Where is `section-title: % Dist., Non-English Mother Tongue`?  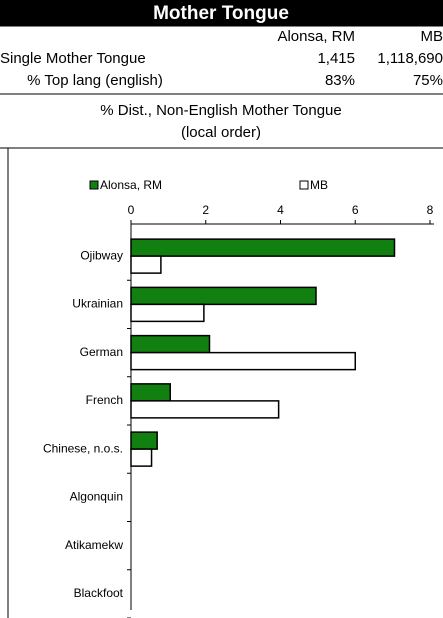
section-title: % Dist., Non-English Mother Tongue is located at coordinates (221, 110).